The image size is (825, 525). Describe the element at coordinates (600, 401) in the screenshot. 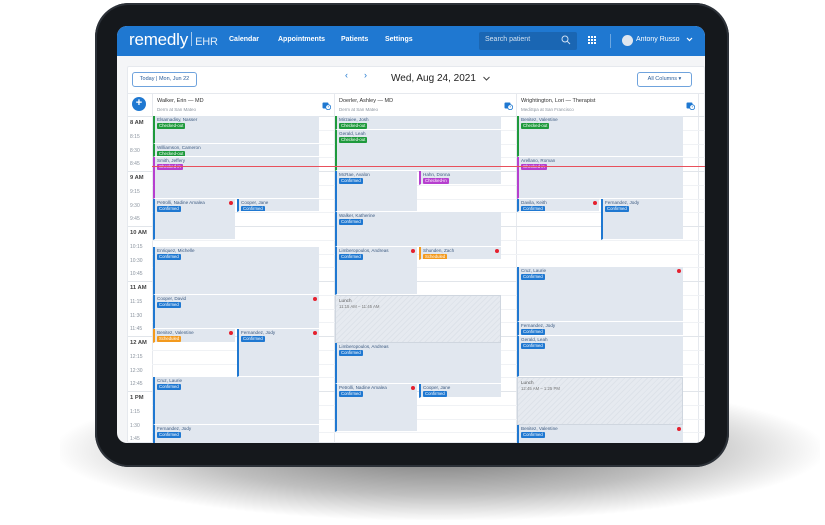

I see `lunch-break-block: Lunch 12:45 AM – 1:25 PM` at that location.